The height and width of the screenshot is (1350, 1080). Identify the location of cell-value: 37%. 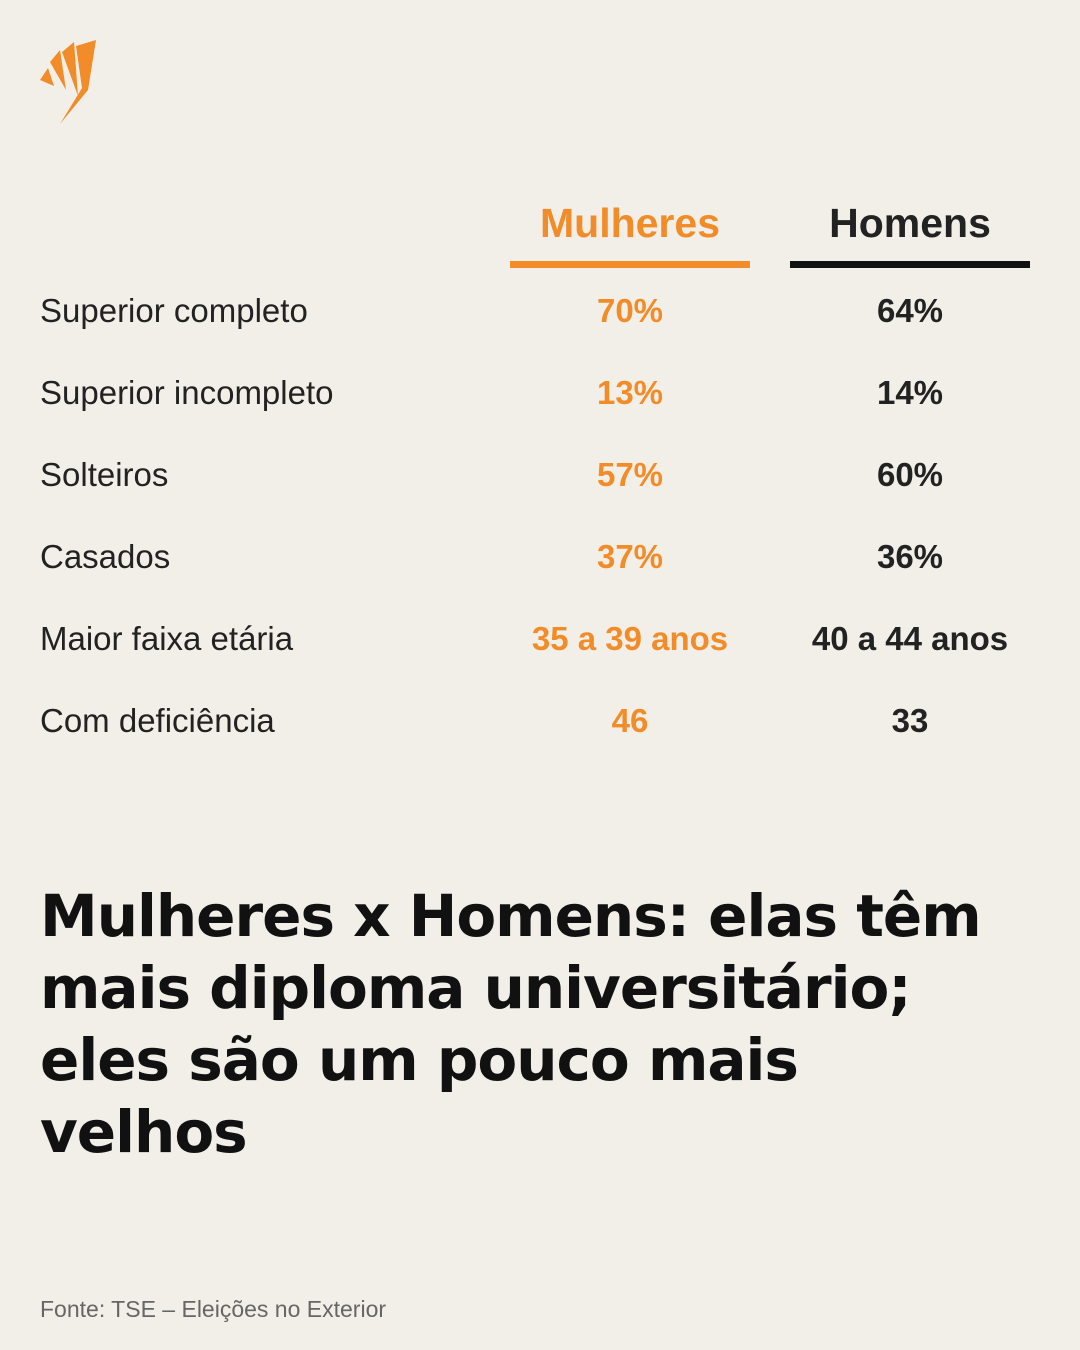
(630, 556).